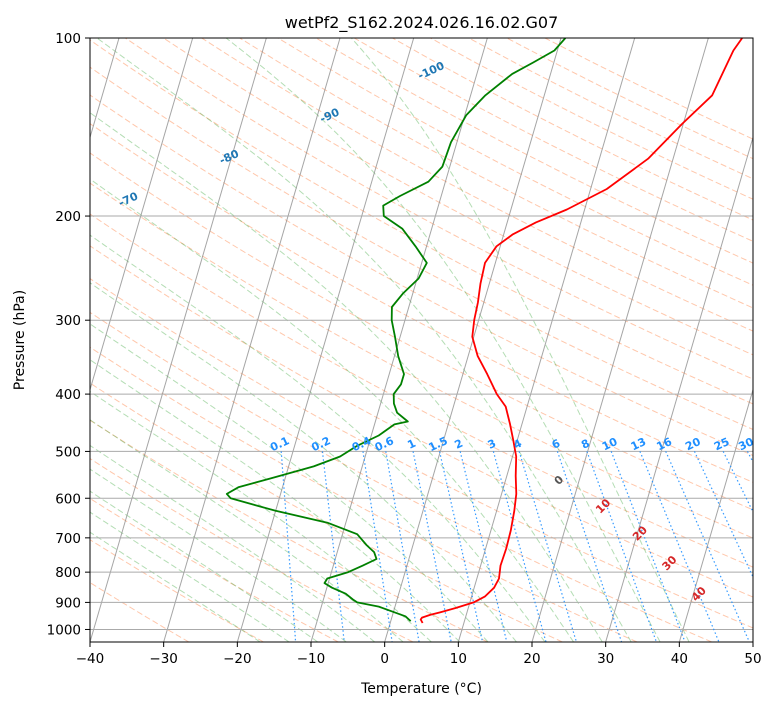  Describe the element at coordinates (68, 334) in the screenshot. I see `y-axis: 100 200 300 400 500 600 700 800 900 1000` at that location.